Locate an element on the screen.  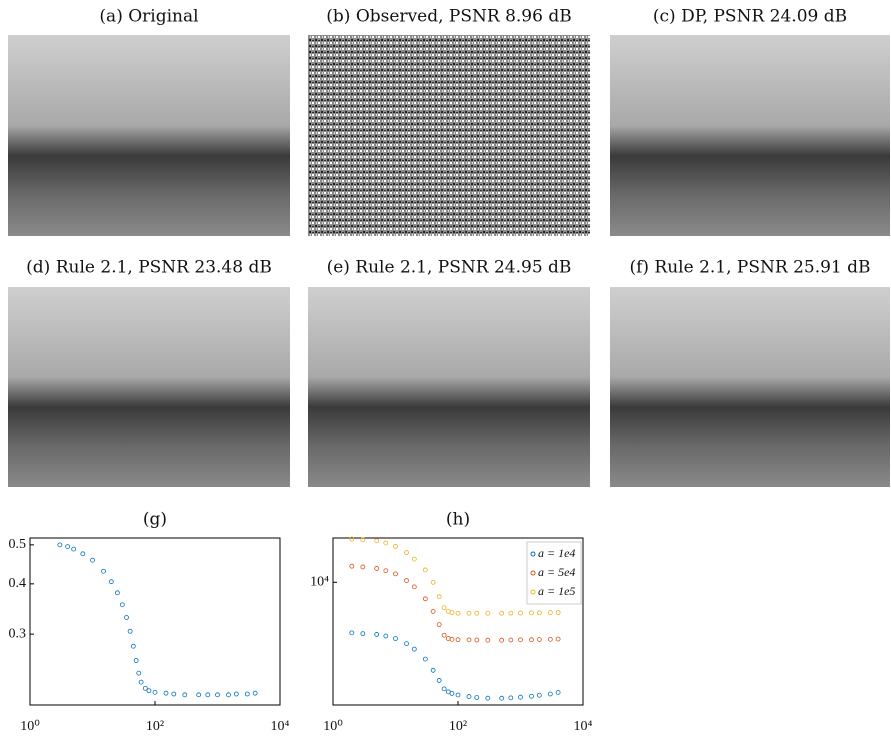
panel-caption: (a) Original is located at coordinates (148, 17).